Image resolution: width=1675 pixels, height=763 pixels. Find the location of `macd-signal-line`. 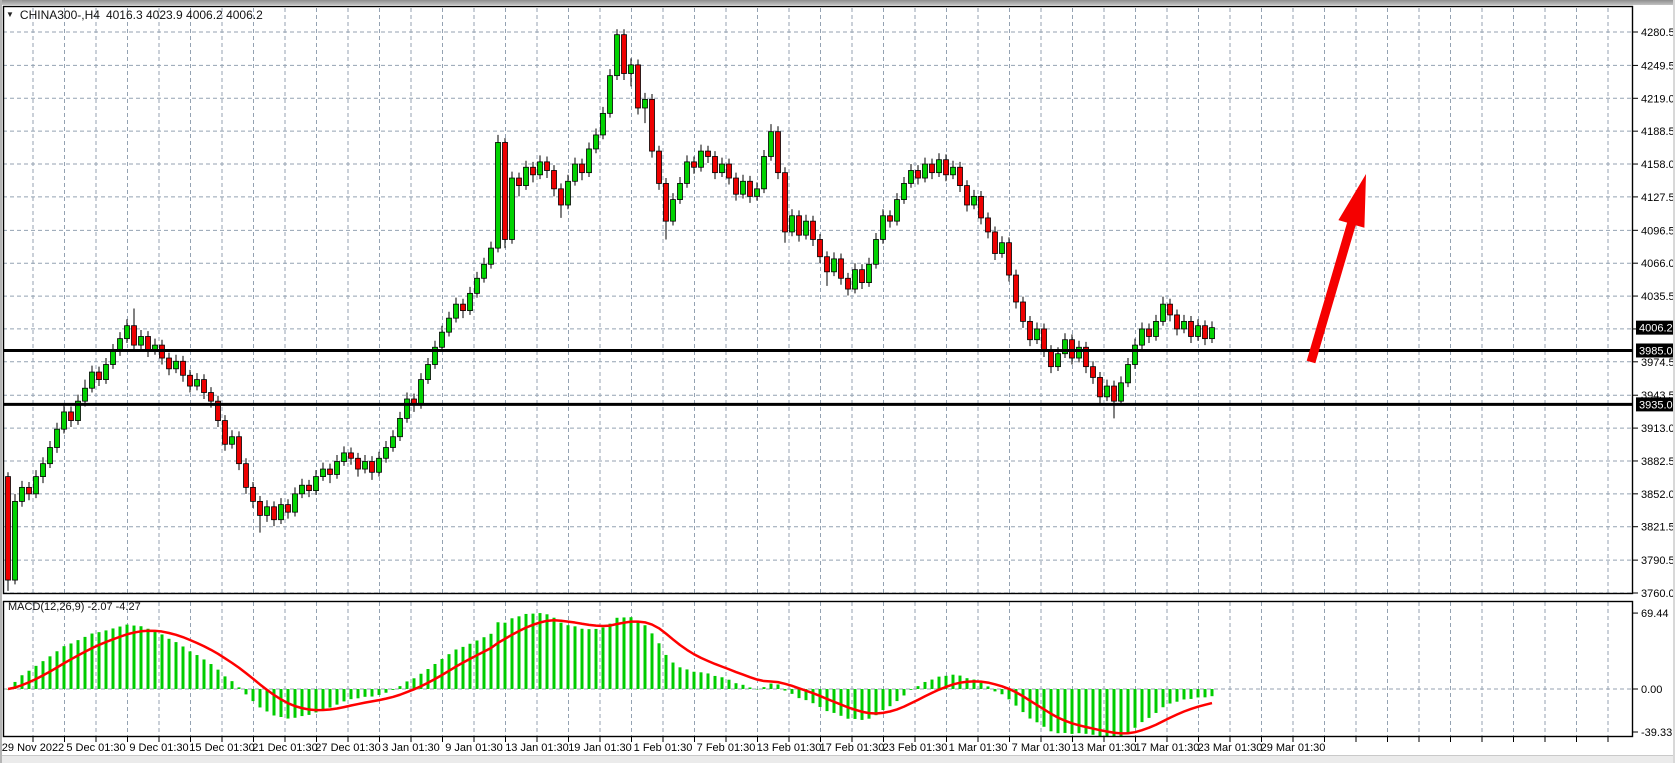

macd-signal-line is located at coordinates (610, 676).